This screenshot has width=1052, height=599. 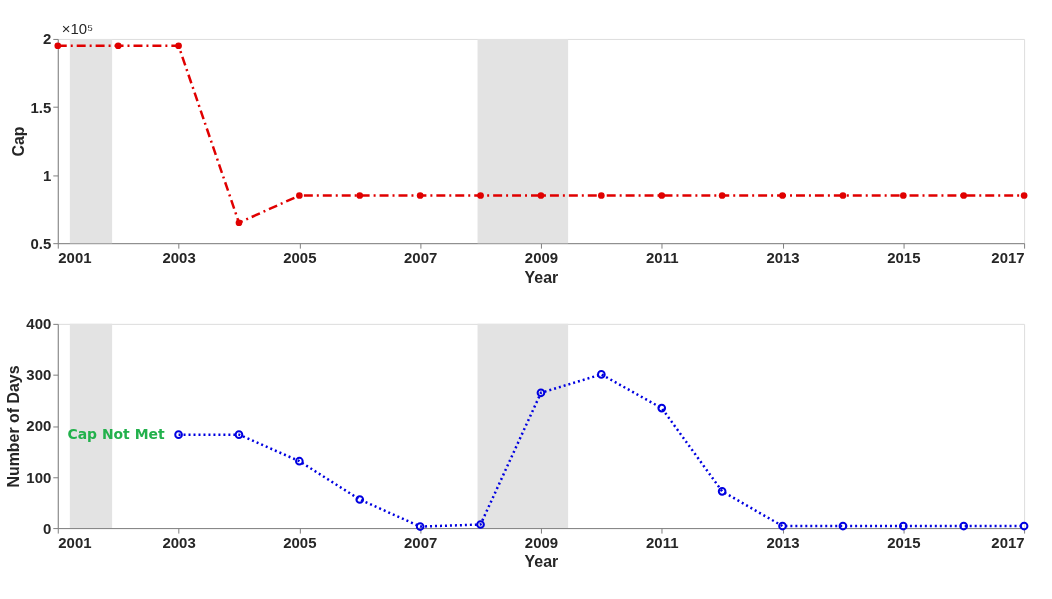 What do you see at coordinates (47, 528) in the screenshot?
I see `y-tick-label: 0` at bounding box center [47, 528].